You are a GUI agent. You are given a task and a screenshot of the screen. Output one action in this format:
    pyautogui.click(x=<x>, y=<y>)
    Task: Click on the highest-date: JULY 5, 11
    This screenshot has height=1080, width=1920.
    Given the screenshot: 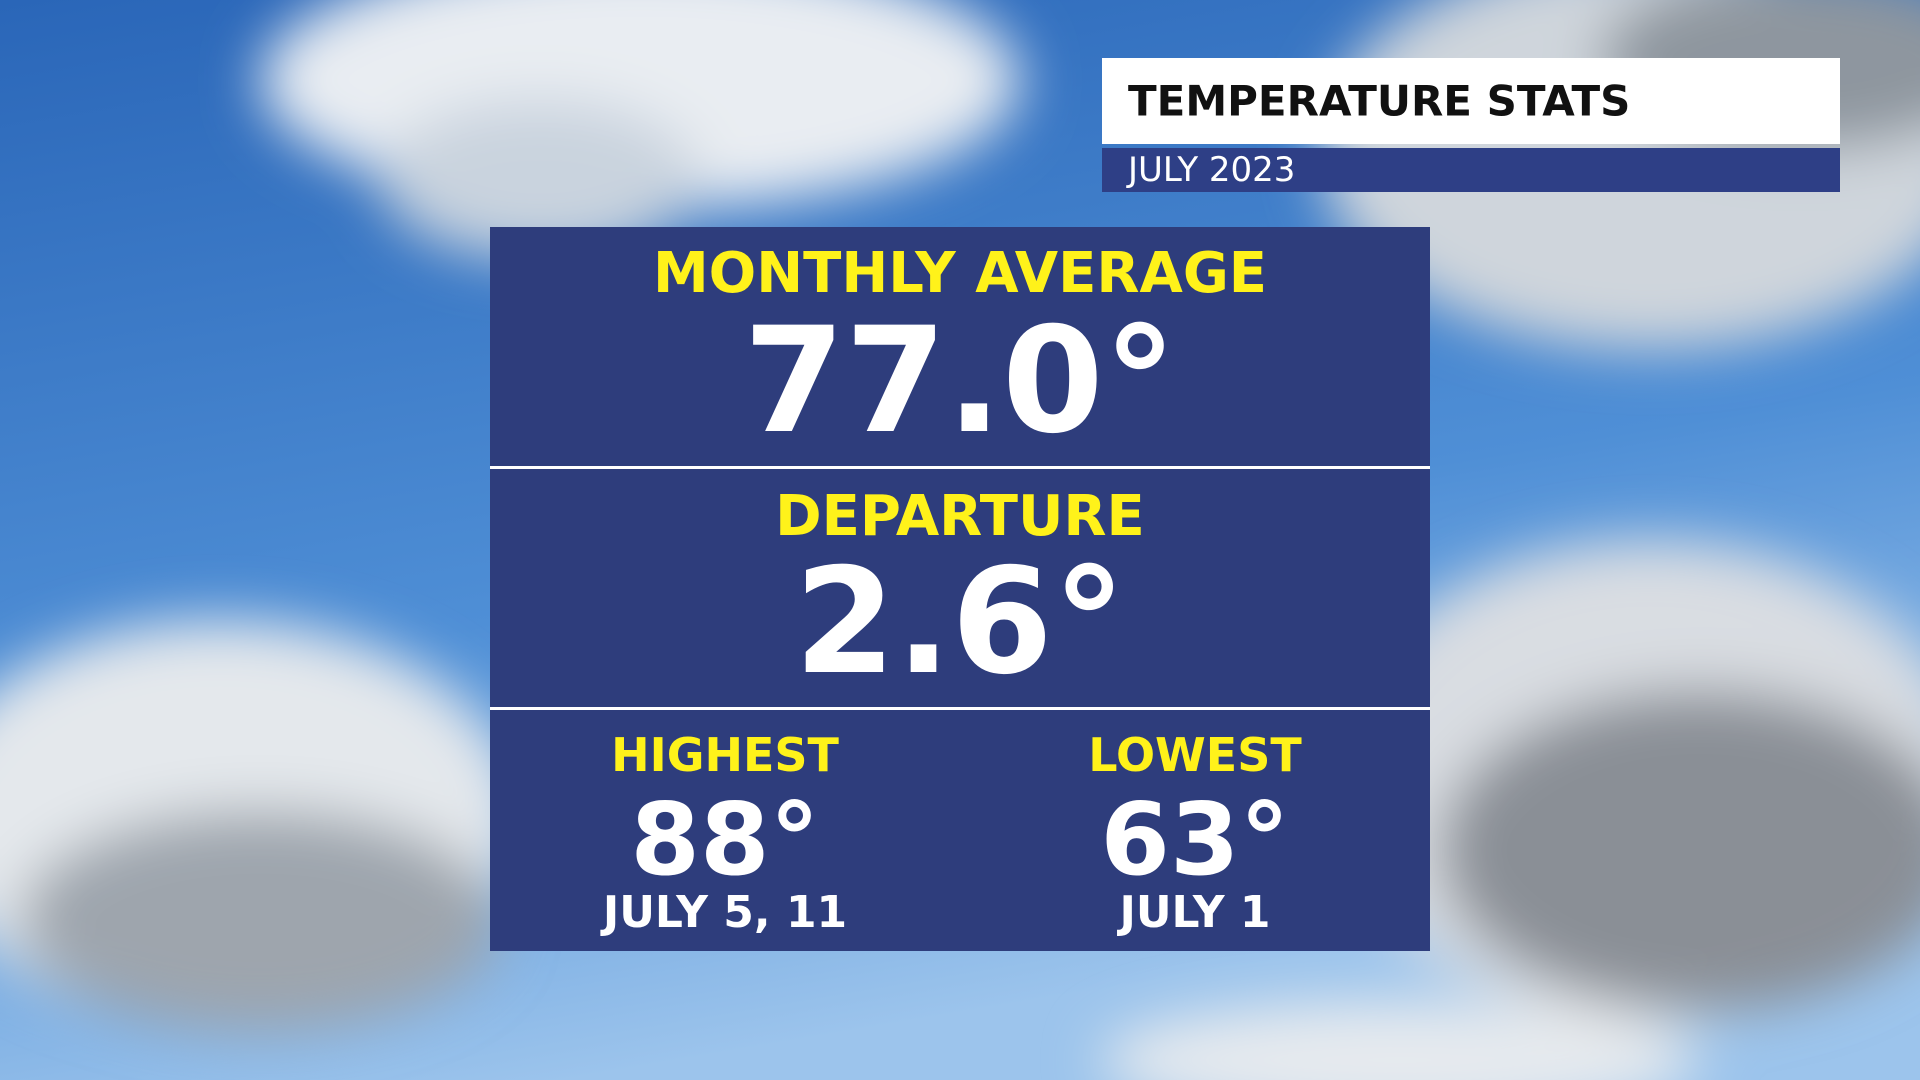 What is the action you would take?
    pyautogui.click(x=725, y=912)
    